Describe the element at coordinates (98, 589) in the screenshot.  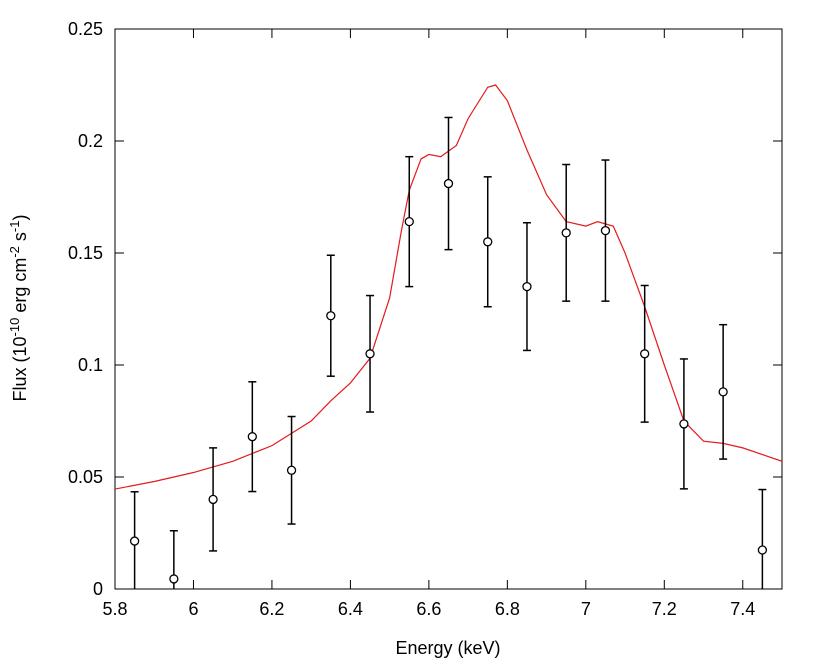
I see `y-tick-label: 0` at that location.